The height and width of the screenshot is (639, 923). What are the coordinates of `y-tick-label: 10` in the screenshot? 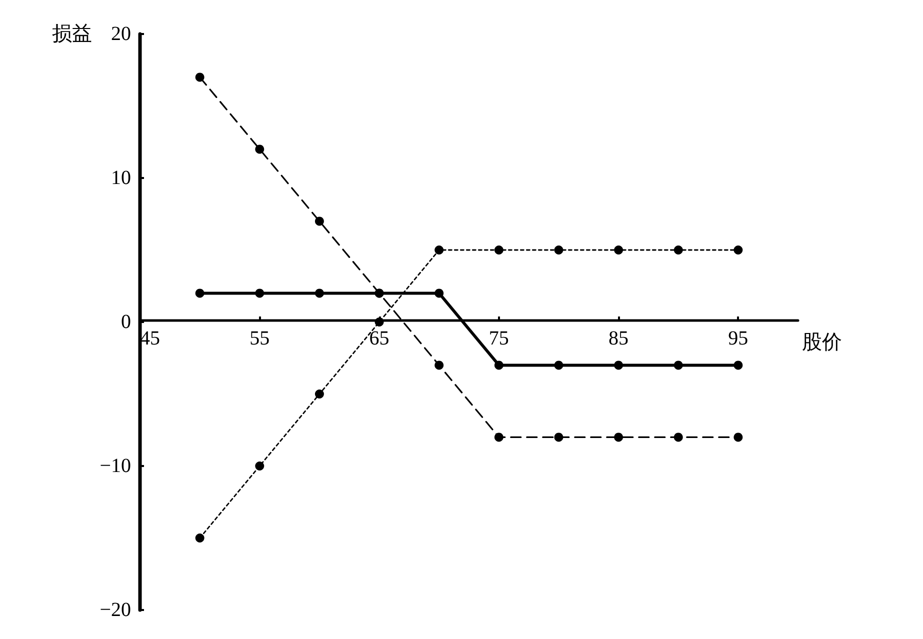 It's located at (121, 178).